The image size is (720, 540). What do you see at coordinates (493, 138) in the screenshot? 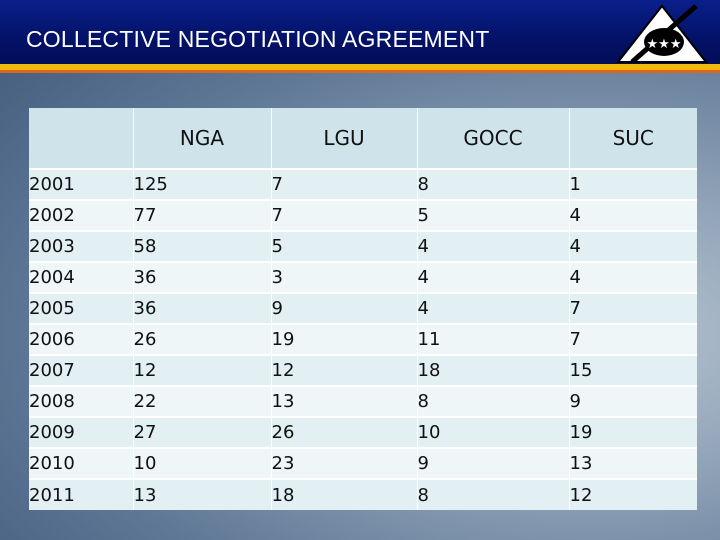
I see `column-header-gocc: GOCC` at bounding box center [493, 138].